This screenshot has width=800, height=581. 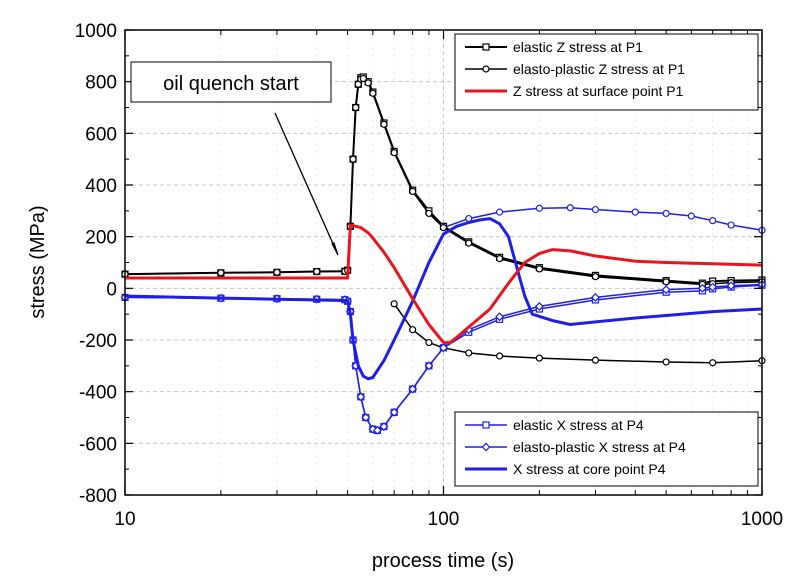 I want to click on y-tick-label: -200, so click(x=98, y=341).